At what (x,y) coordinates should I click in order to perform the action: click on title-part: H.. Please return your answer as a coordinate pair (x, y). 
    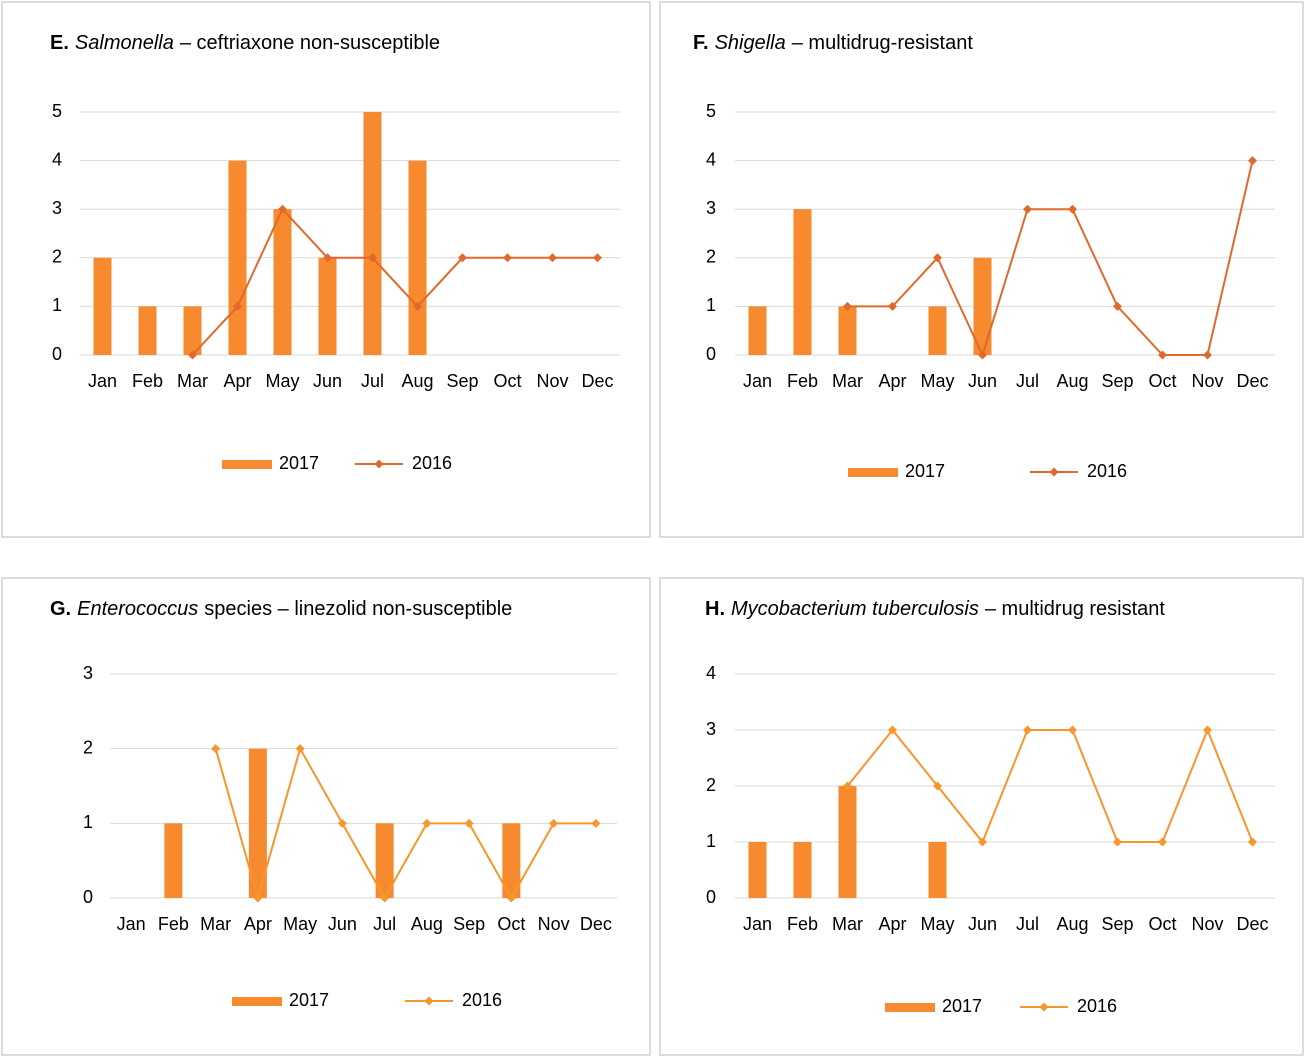
    Looking at the image, I should click on (715, 609).